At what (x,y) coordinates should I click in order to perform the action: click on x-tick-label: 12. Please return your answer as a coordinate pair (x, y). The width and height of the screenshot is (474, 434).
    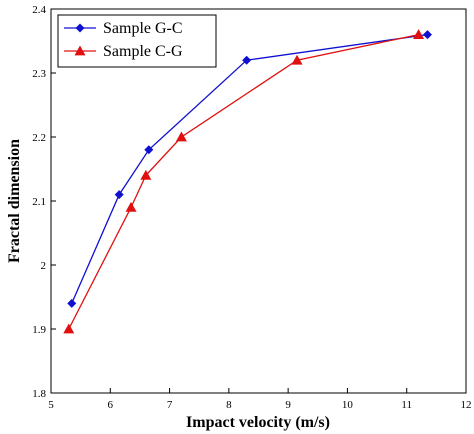
    Looking at the image, I should click on (466, 405).